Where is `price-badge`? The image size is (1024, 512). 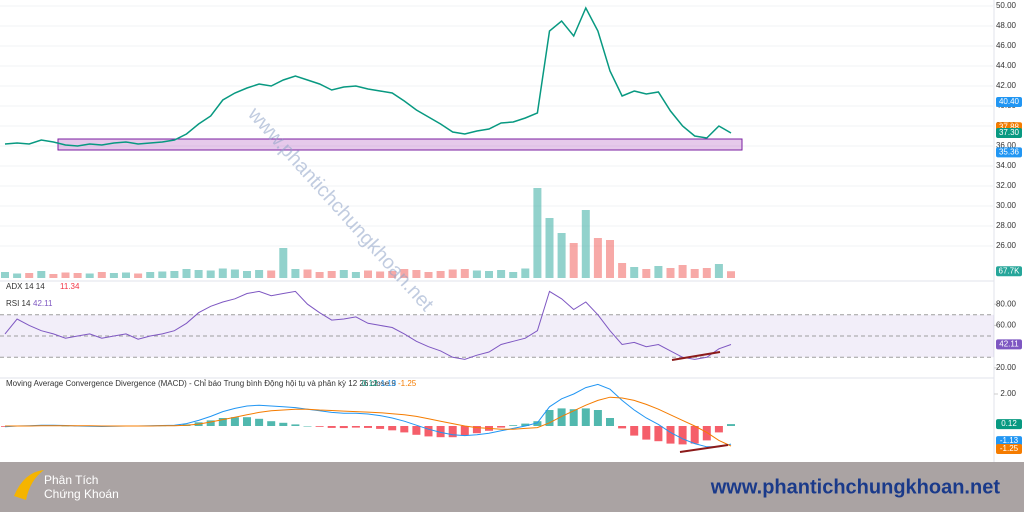 price-badge is located at coordinates (1009, 102).